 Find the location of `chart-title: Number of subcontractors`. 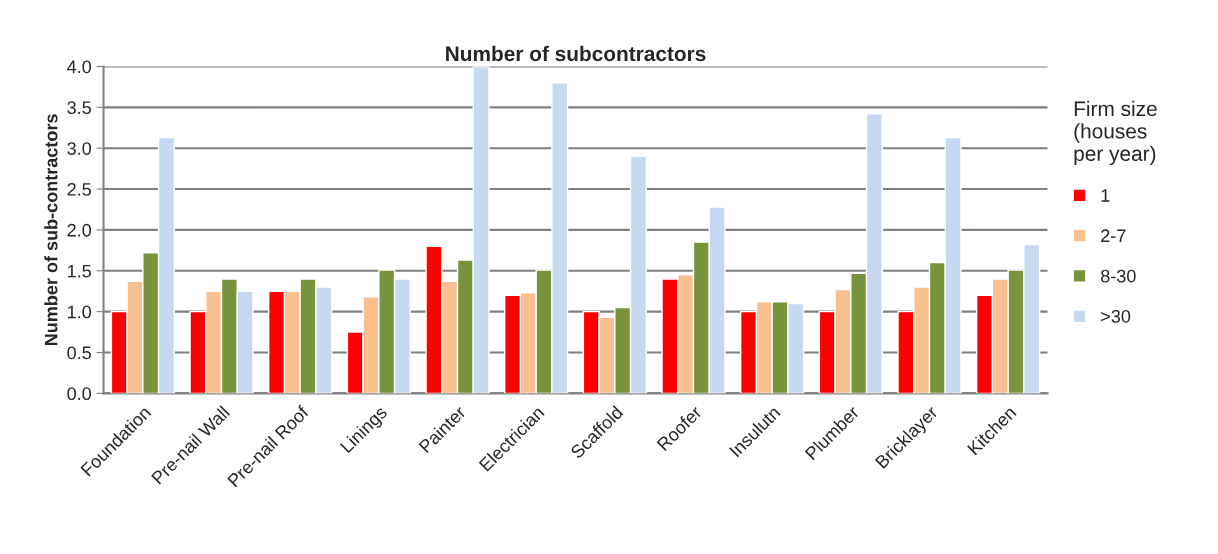

chart-title: Number of subcontractors is located at coordinates (576, 53).